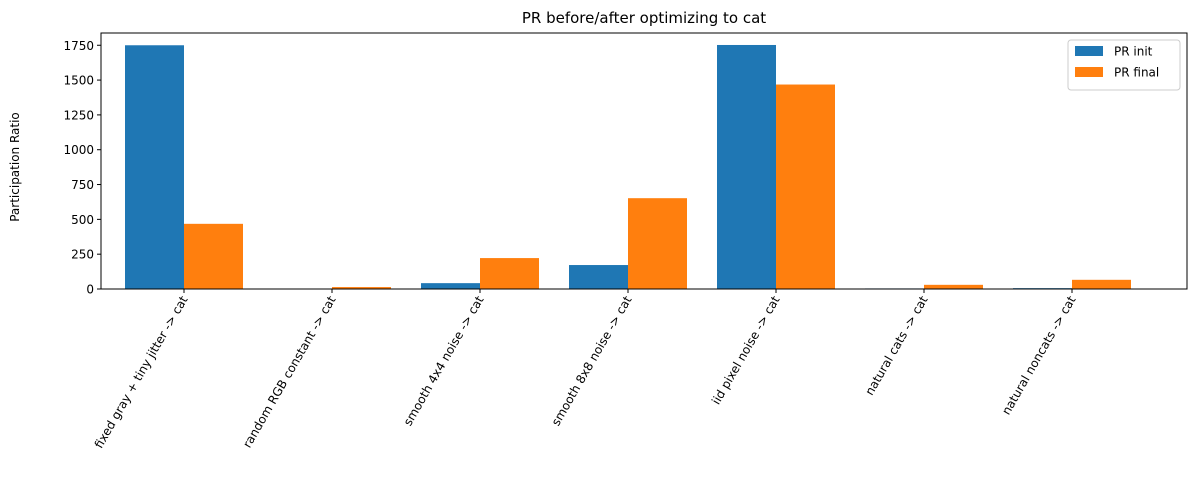 This screenshot has height=490, width=1189. Describe the element at coordinates (15, 167) in the screenshot. I see `y-axis-label: Participation Ratio` at that location.